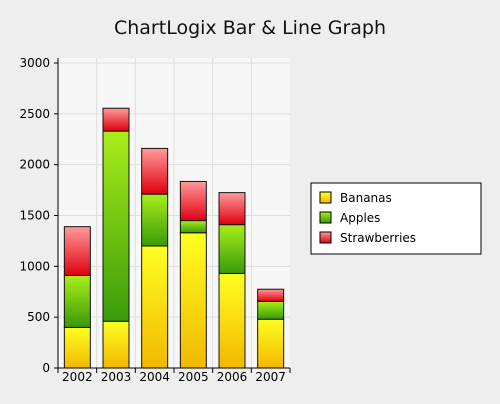 This screenshot has height=404, width=500. What do you see at coordinates (271, 343) in the screenshot?
I see `bar-bananas-2007` at bounding box center [271, 343].